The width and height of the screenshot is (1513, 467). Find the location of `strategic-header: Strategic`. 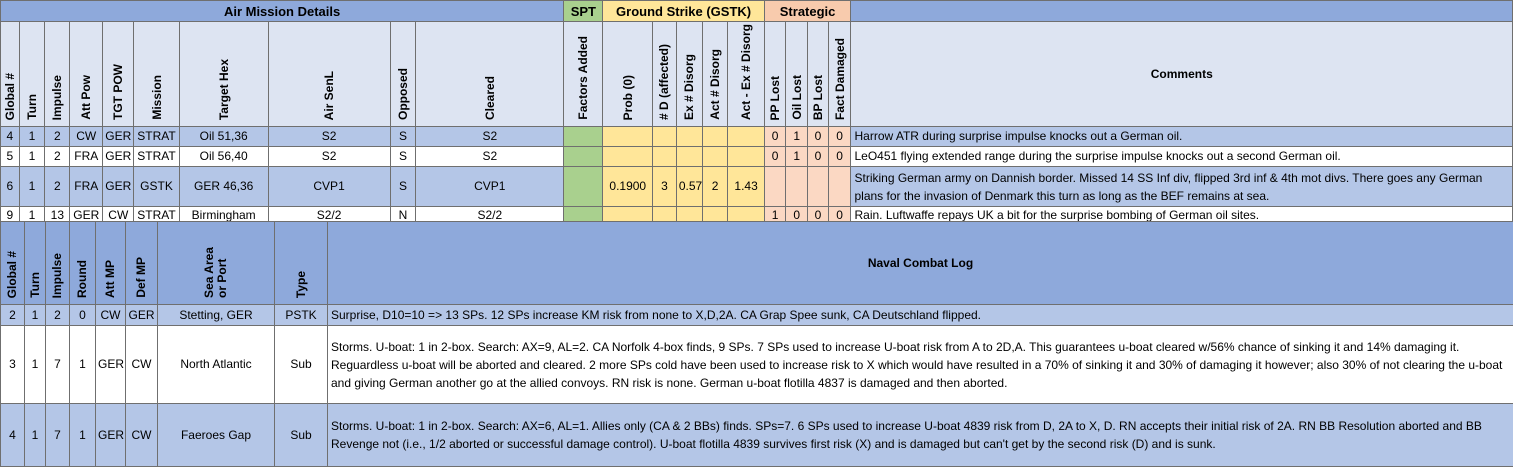

strategic-header: Strategic is located at coordinates (807, 11).